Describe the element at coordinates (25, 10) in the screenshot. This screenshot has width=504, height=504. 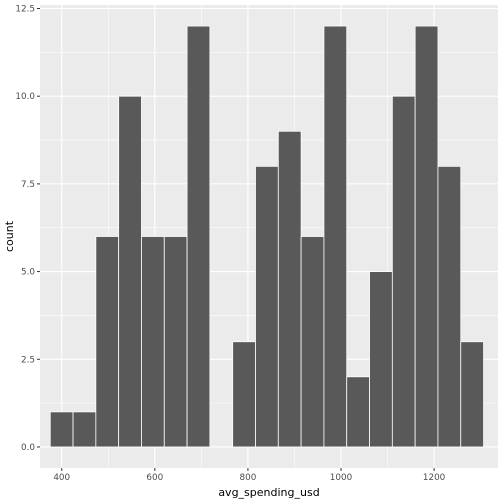
I see `y-tick-label: 12.5` at that location.